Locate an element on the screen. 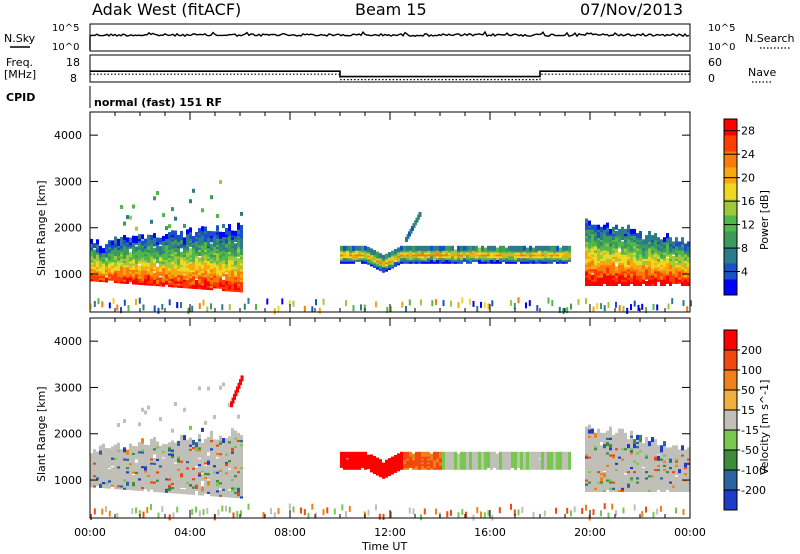  station-title: Adak West (fitACF) is located at coordinates (166, 9).